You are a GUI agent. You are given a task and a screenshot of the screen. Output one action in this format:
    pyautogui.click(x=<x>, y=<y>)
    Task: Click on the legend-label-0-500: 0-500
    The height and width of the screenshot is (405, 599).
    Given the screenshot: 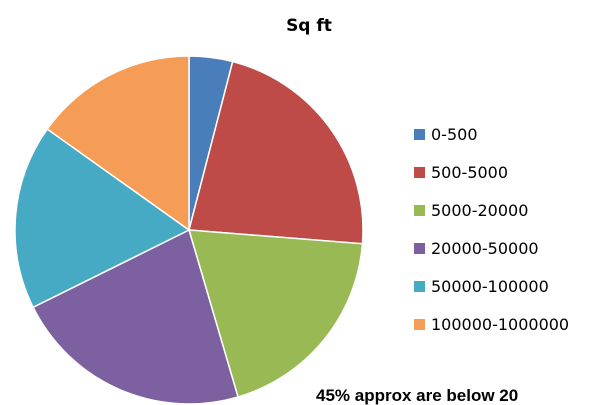 What is the action you would take?
    pyautogui.click(x=454, y=134)
    